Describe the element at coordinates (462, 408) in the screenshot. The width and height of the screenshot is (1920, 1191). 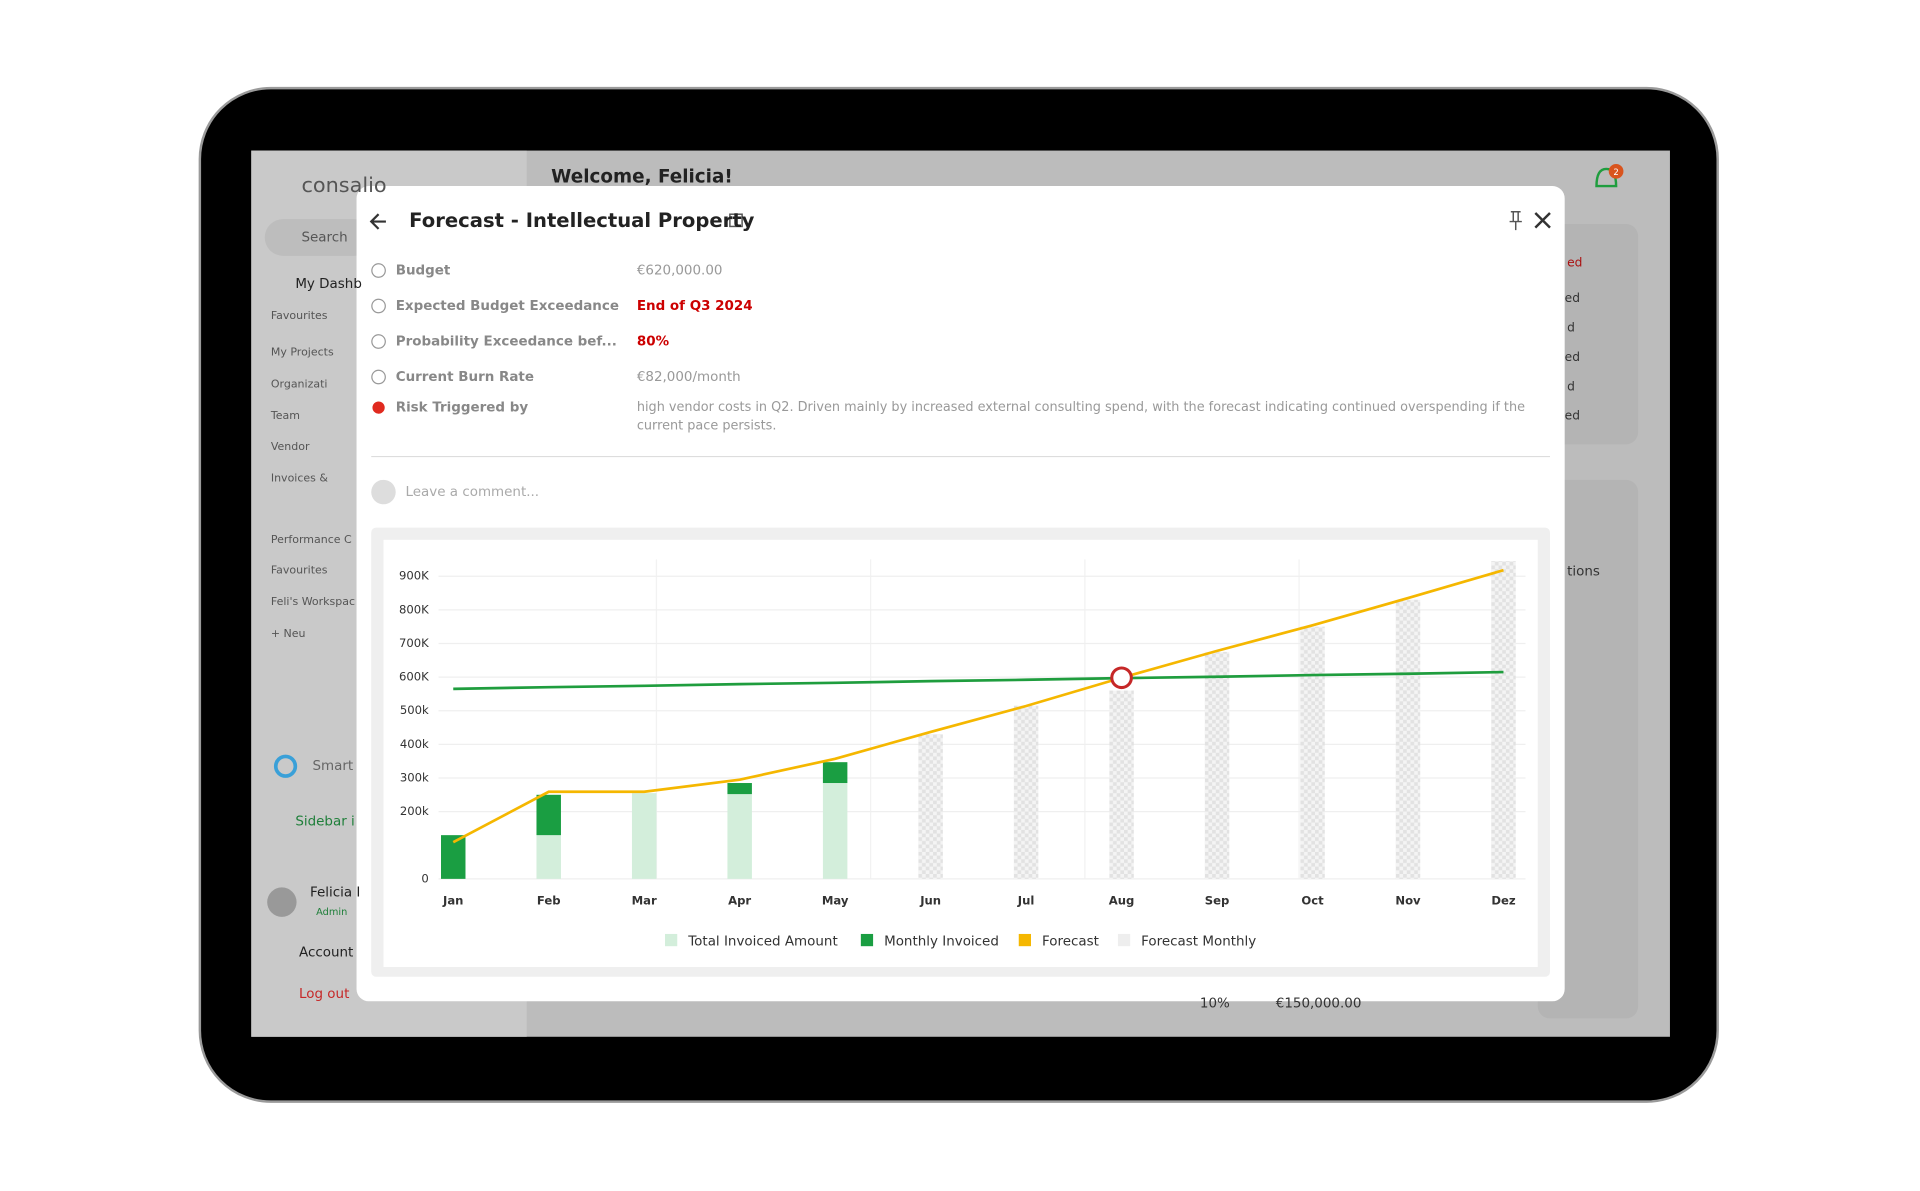
I see `field-label: Risk Triggered by` at that location.